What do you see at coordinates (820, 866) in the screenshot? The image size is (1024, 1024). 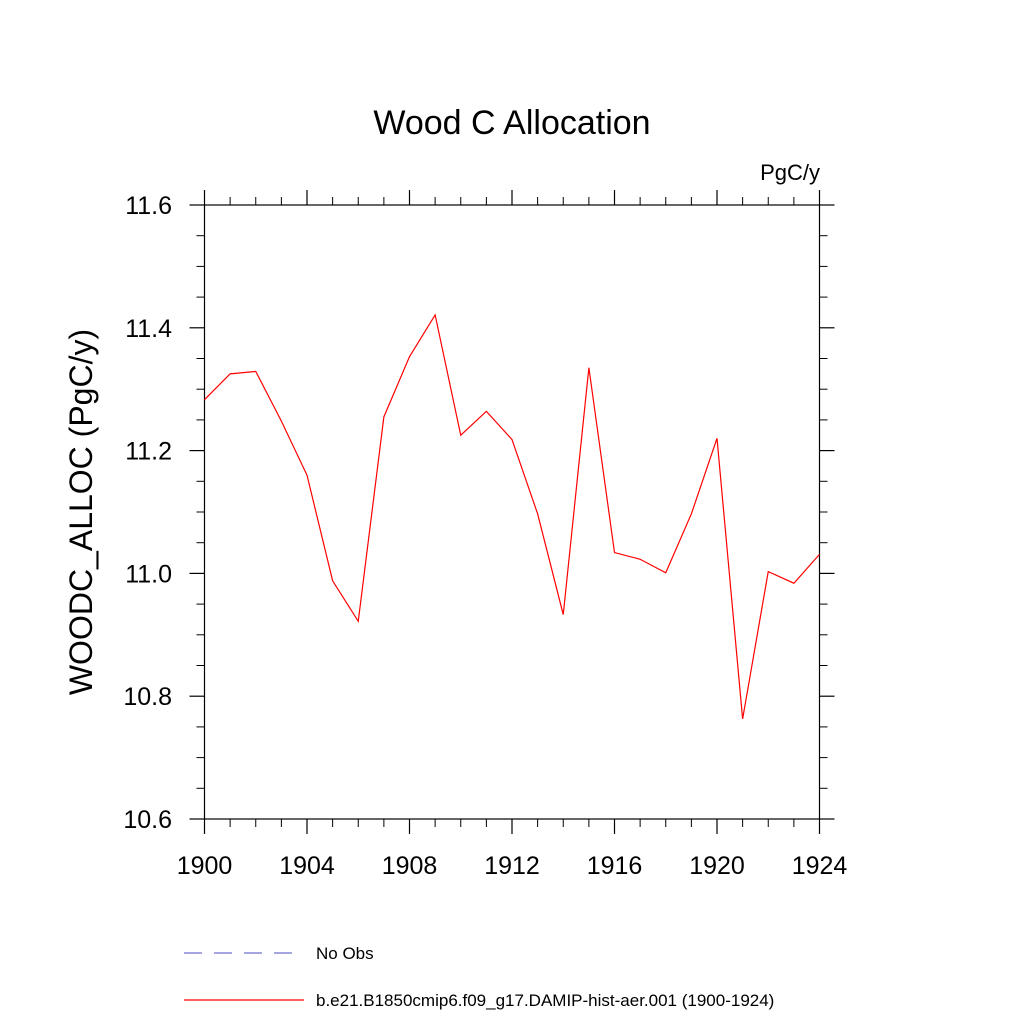 I see `x-tick-label: 1924` at bounding box center [820, 866].